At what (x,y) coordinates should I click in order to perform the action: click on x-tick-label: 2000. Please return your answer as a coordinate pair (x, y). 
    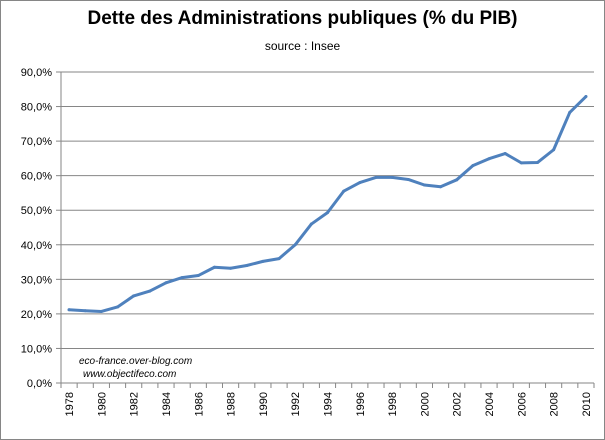
    Looking at the image, I should click on (425, 404).